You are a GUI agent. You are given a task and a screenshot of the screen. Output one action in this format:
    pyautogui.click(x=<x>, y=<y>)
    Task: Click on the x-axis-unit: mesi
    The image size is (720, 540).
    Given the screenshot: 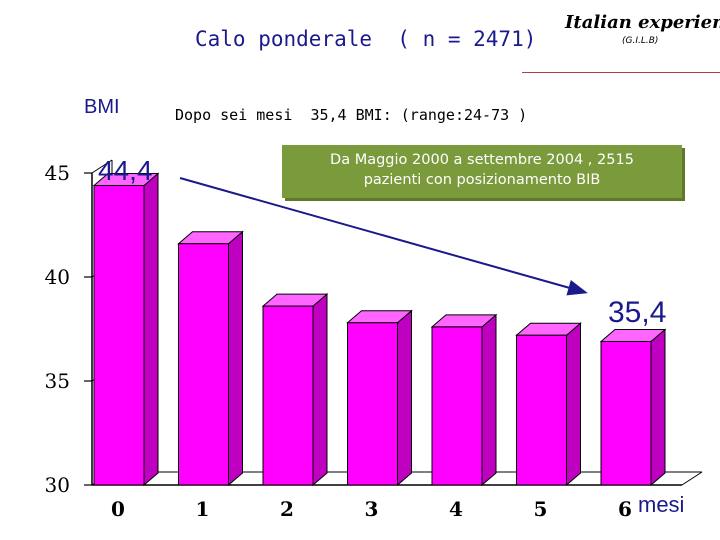 What is the action you would take?
    pyautogui.click(x=661, y=504)
    